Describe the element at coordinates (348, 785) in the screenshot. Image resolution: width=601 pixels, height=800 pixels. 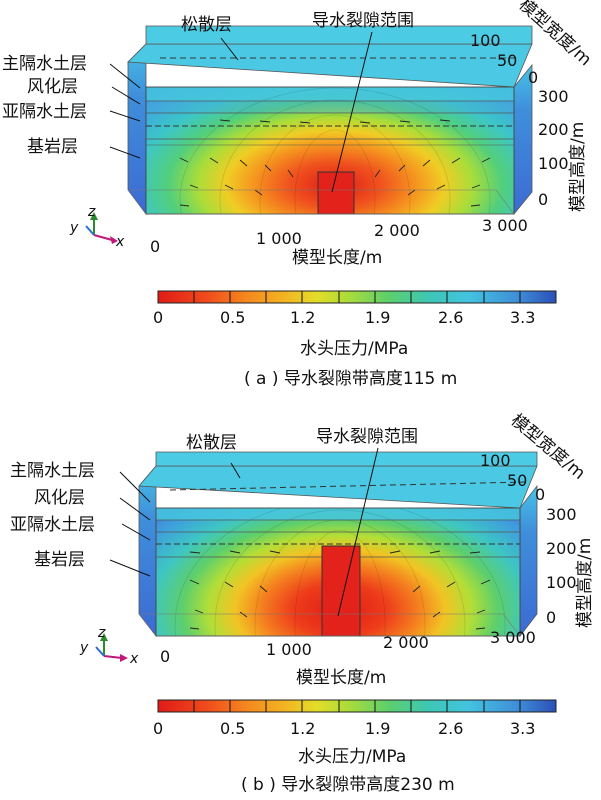
I see `caption-b: ( b ) 导水裂隙带高度230 m` at that location.